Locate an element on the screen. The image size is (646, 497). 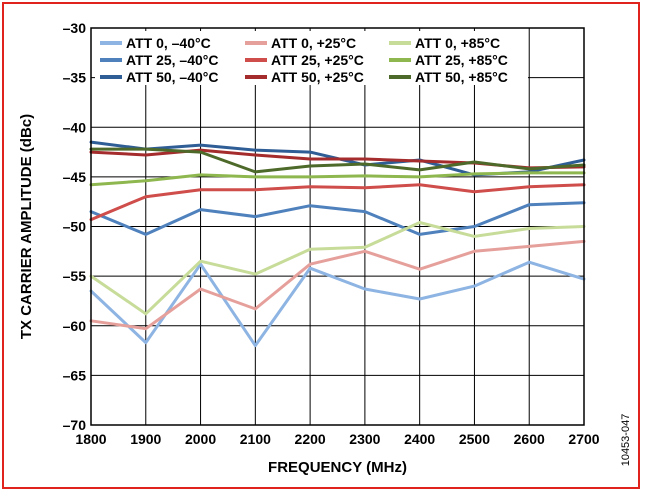
legend-background is located at coordinates (311, 58).